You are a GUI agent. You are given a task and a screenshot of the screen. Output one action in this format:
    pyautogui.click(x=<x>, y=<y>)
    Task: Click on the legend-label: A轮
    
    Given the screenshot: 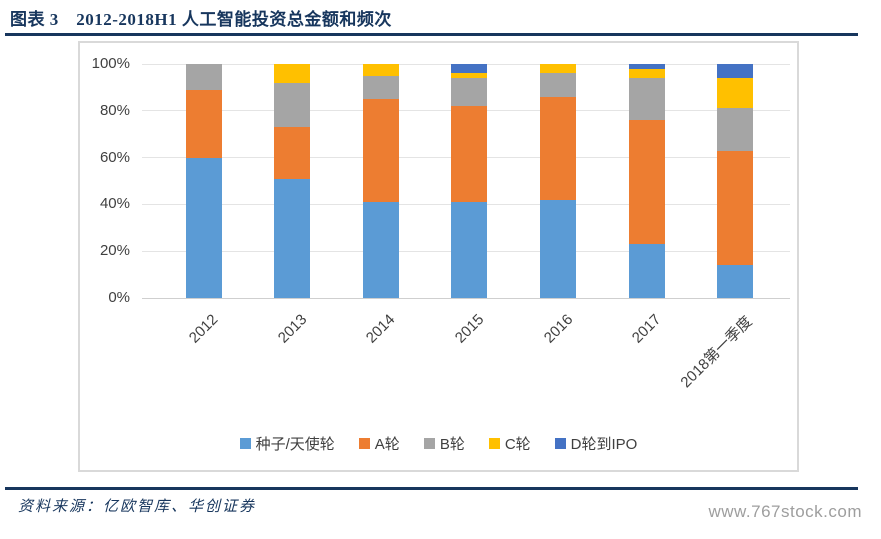 What is the action you would take?
    pyautogui.click(x=387, y=444)
    